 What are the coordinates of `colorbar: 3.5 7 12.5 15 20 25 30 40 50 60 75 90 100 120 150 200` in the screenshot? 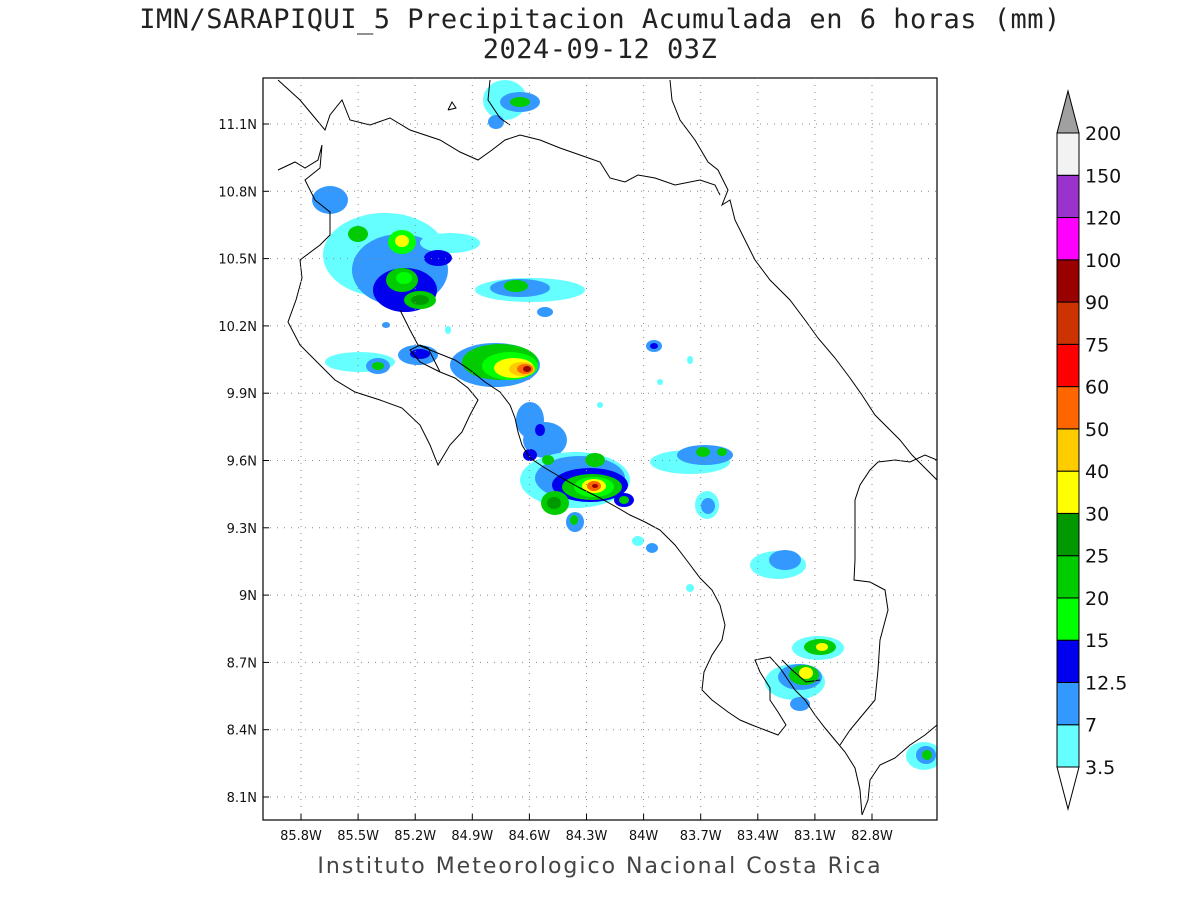 It's located at (1091, 450).